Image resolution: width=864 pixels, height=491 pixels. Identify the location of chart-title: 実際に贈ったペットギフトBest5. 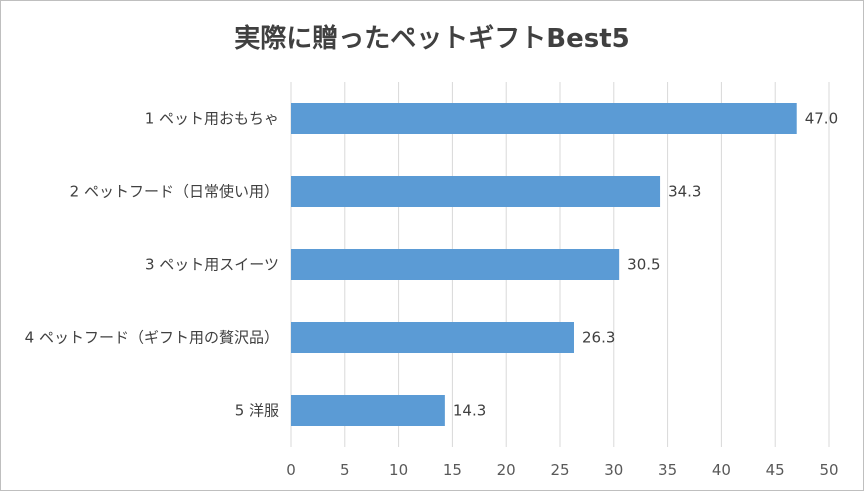
(432, 39).